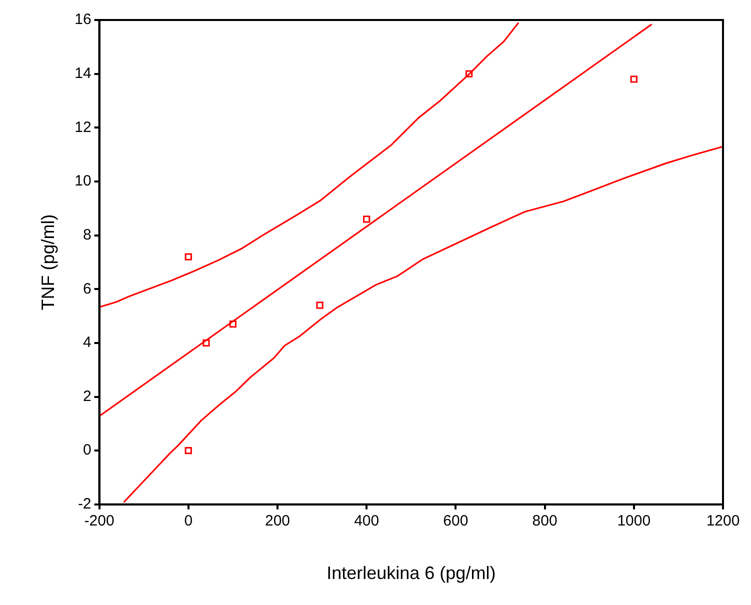  Describe the element at coordinates (85, 504) in the screenshot. I see `y-tick-label: -2` at that location.